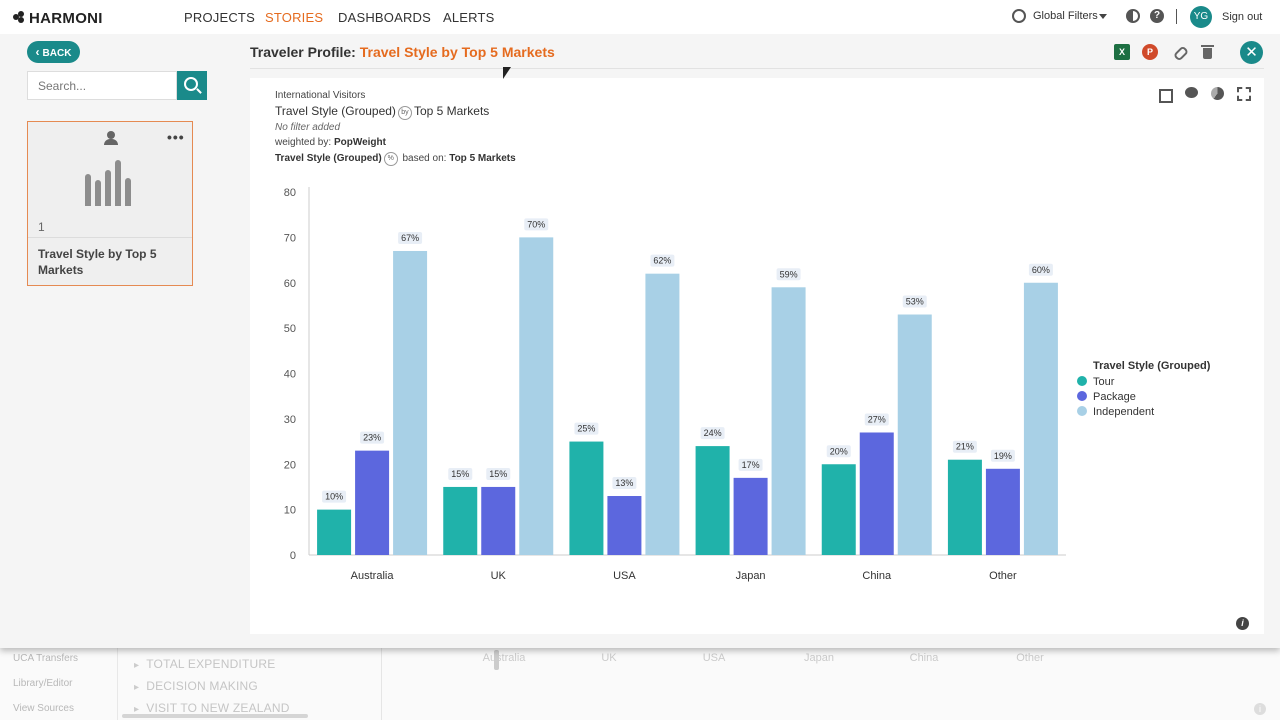 The width and height of the screenshot is (1280, 720). I want to click on page-title-label: Travel Style by Top 5 Markets, so click(97, 262).